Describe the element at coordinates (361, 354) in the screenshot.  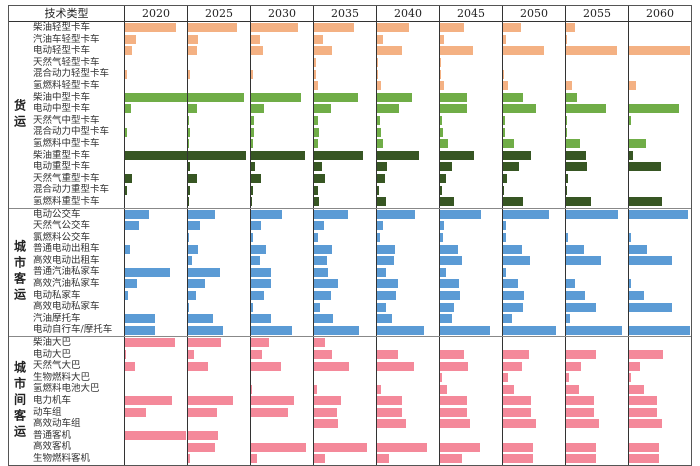
I see `table-row: 电动大巴` at that location.